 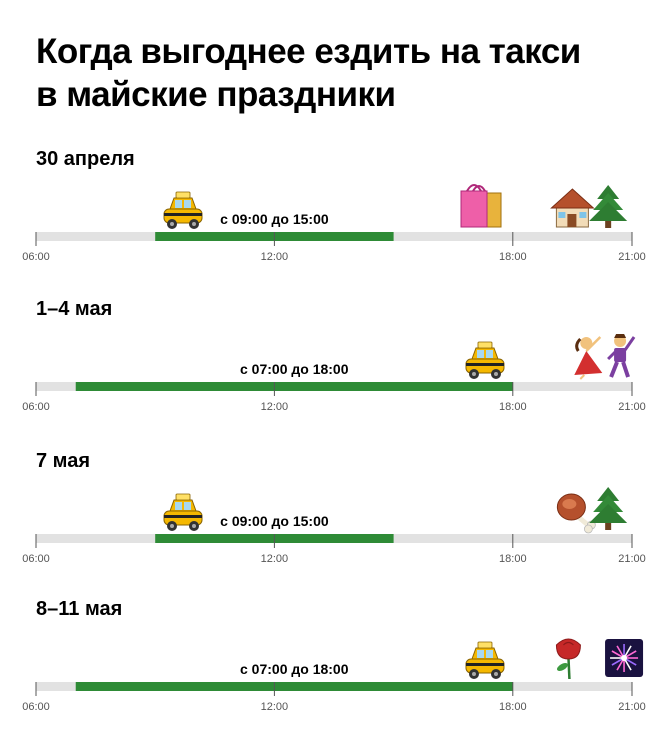 What do you see at coordinates (74, 309) in the screenshot?
I see `day-title: 1–4 мая` at bounding box center [74, 309].